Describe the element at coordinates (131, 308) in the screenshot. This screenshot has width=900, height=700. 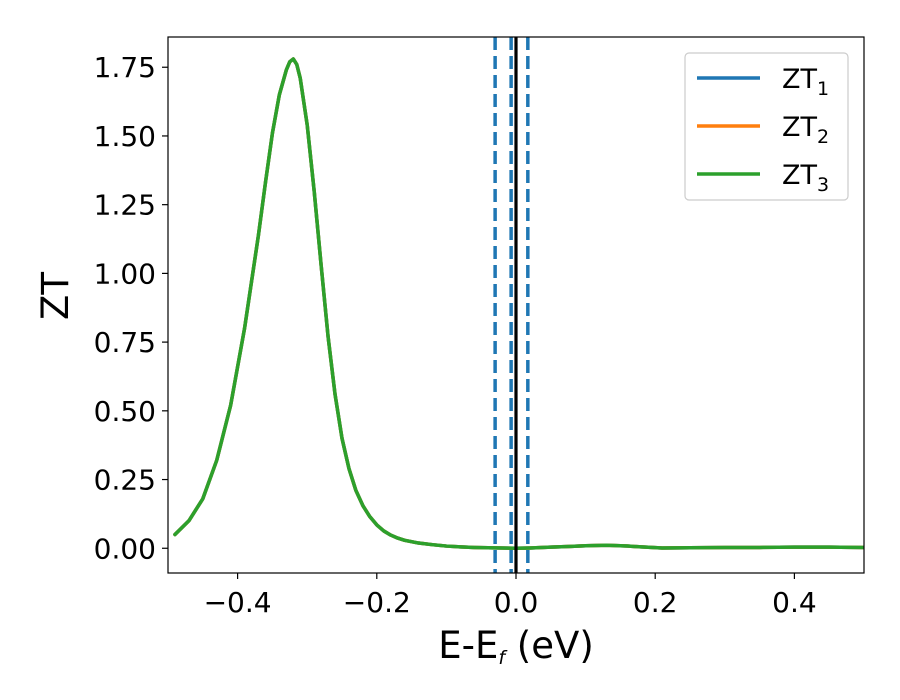
I see `y-axis: 0.00 0.25 0.50 0.75 1.00 1.25 1.50 1.75` at that location.